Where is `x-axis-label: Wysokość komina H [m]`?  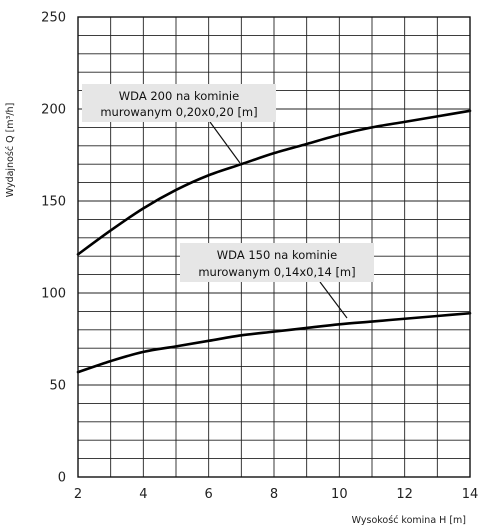
x-axis-label: Wysokość komina H [m] is located at coordinates (409, 520).